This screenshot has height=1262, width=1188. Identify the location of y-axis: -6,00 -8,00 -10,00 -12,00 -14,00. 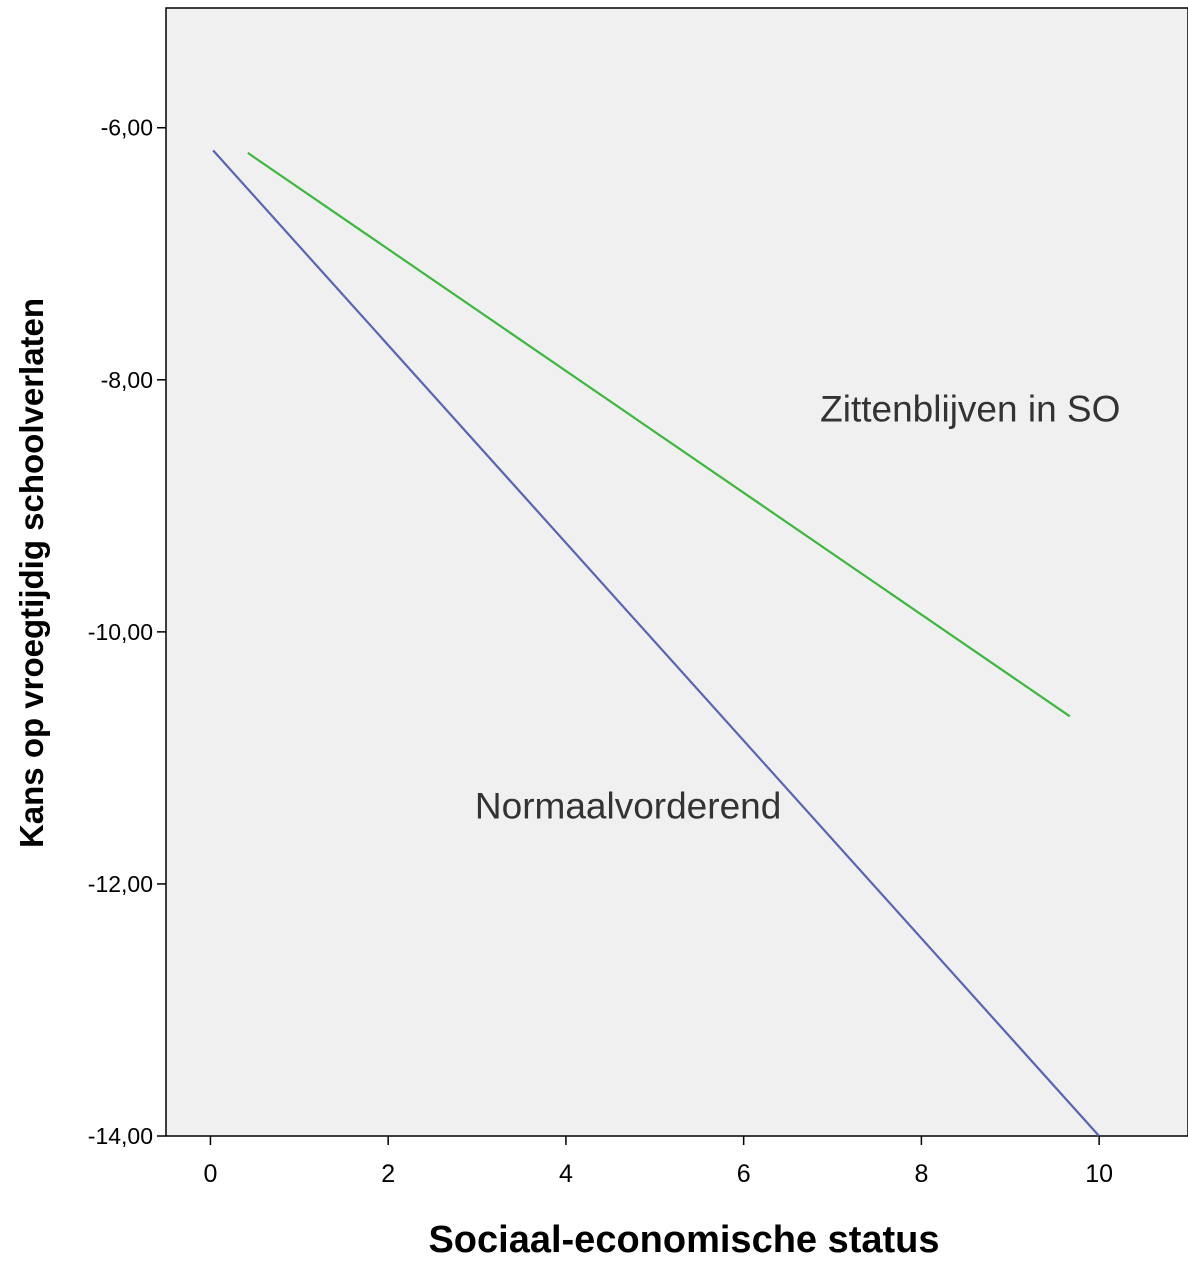
(127, 632).